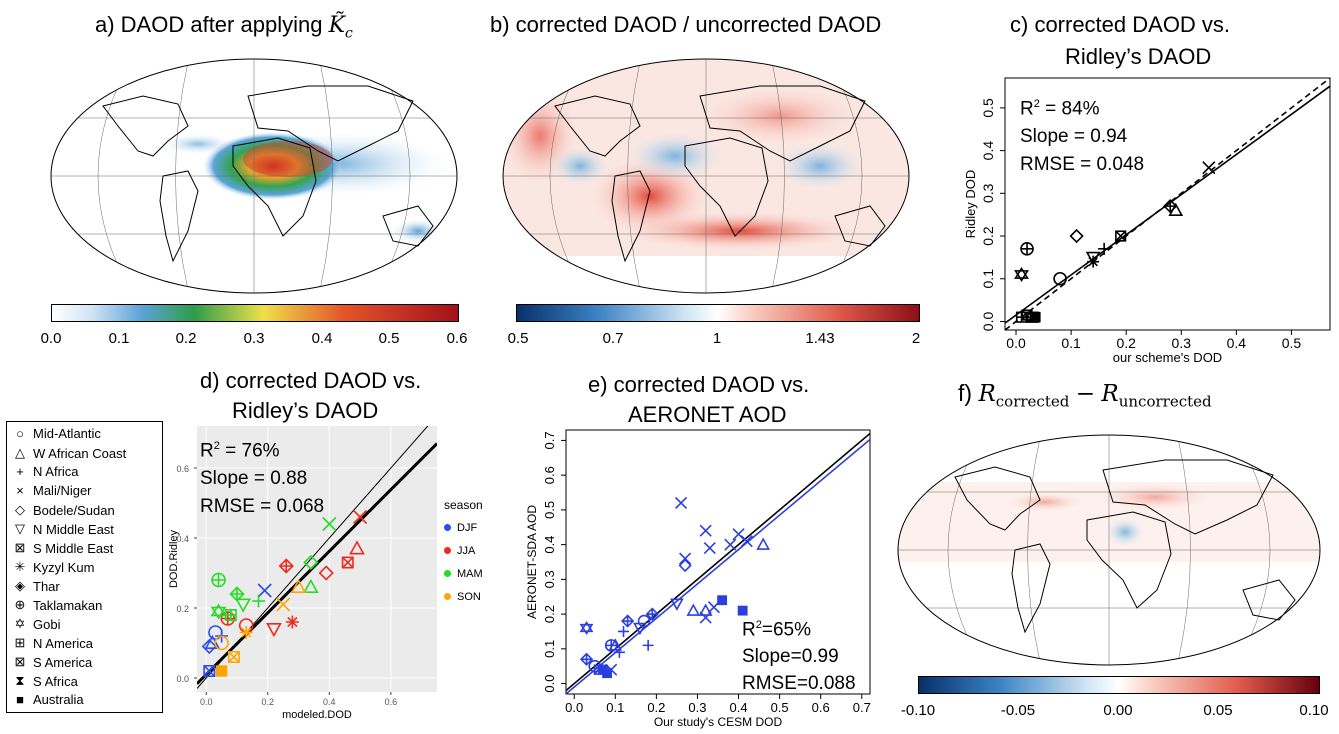  Describe the element at coordinates (549, 440) in the screenshot. I see `y-tick-label: 0.7` at that location.